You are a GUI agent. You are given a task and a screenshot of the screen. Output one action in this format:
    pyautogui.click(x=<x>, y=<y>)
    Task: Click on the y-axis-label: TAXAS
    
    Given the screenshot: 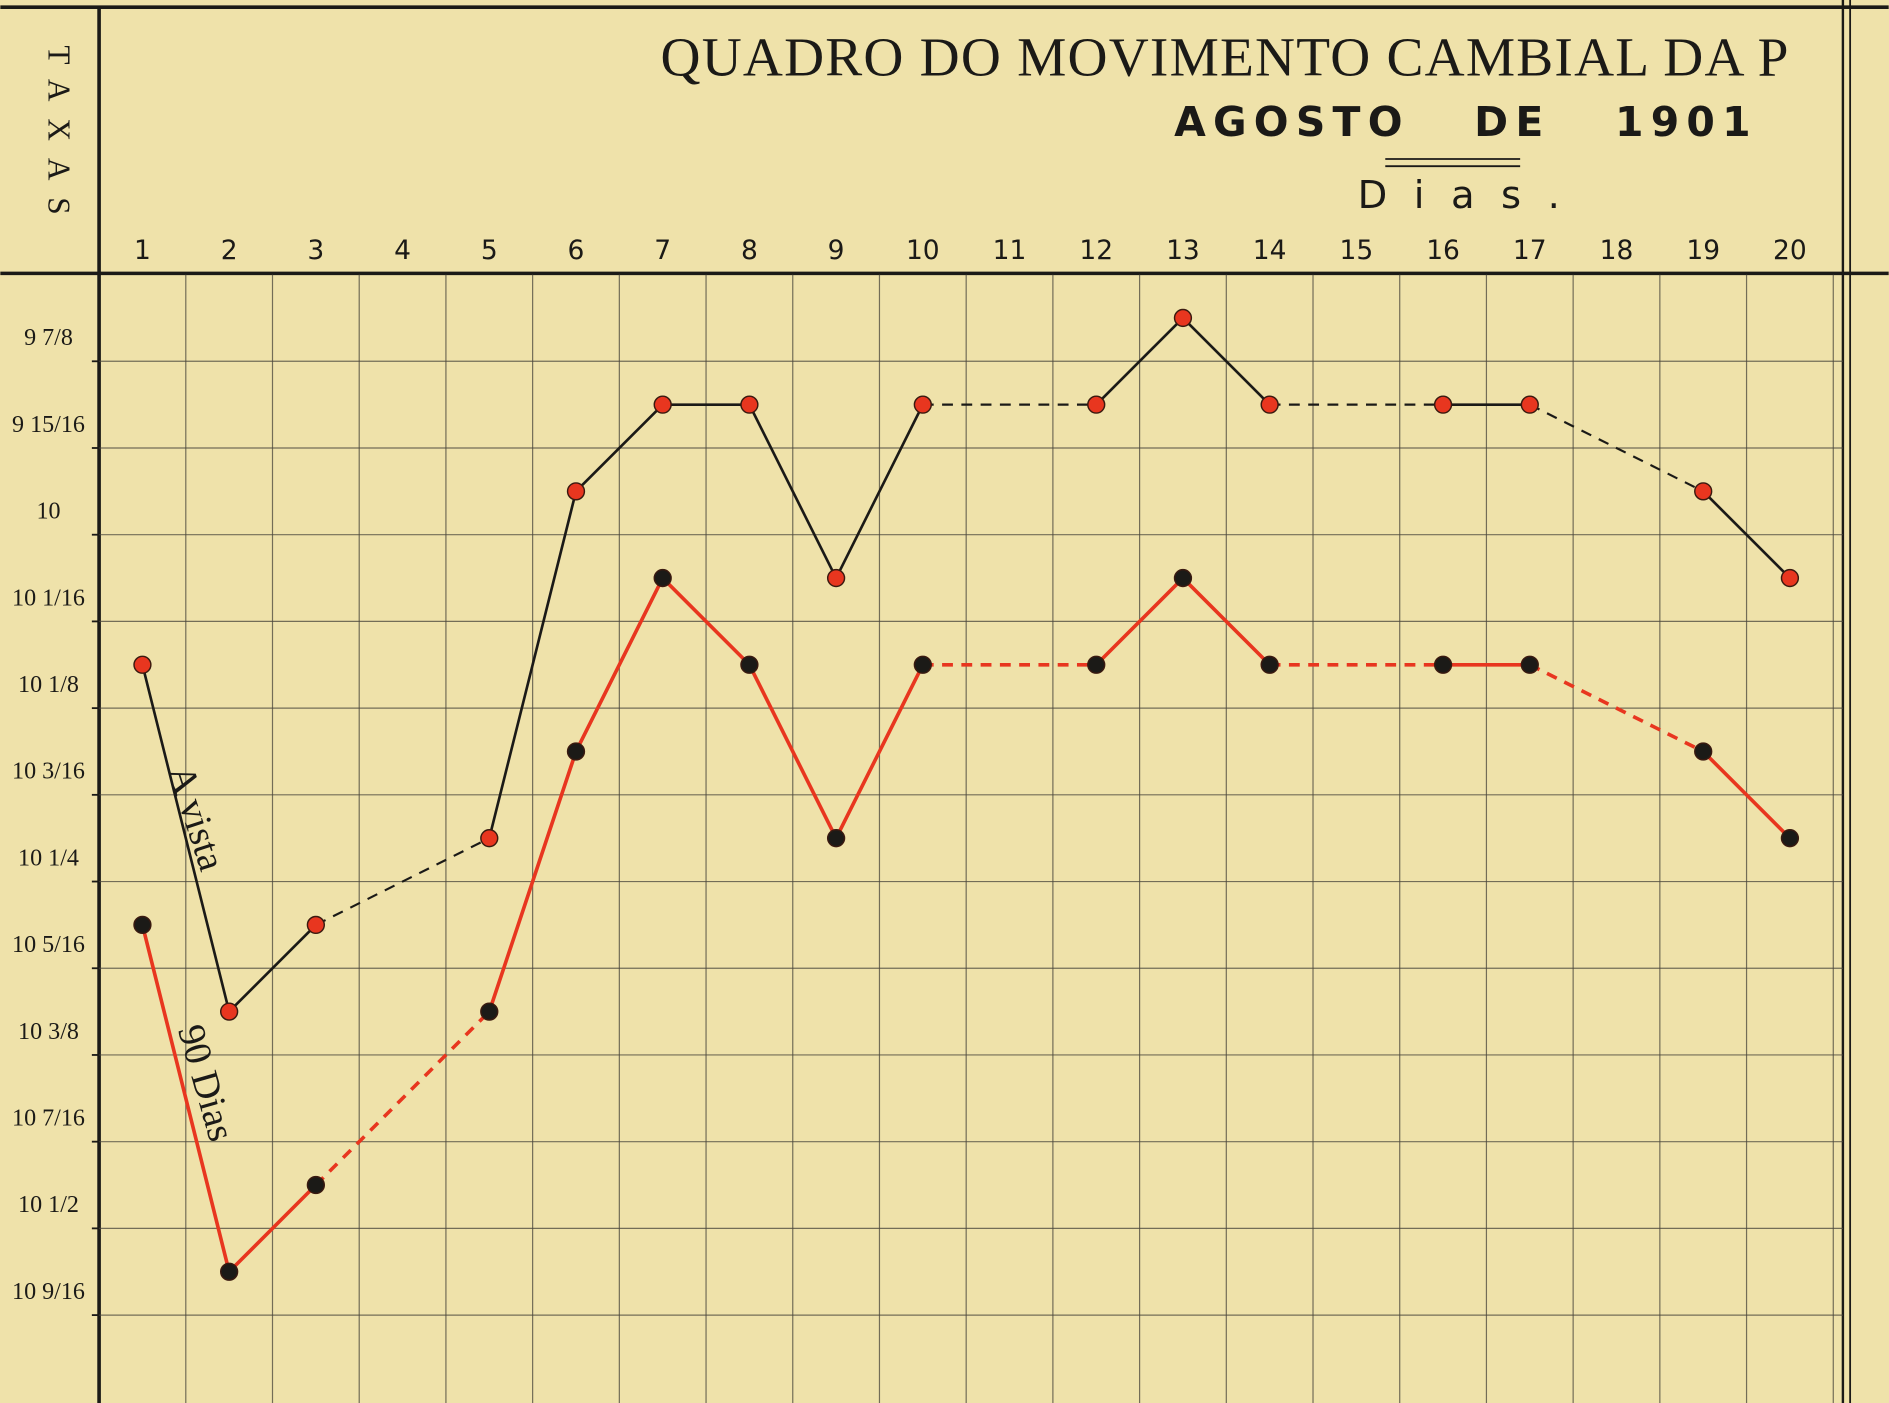 What is the action you would take?
    pyautogui.click(x=59, y=138)
    